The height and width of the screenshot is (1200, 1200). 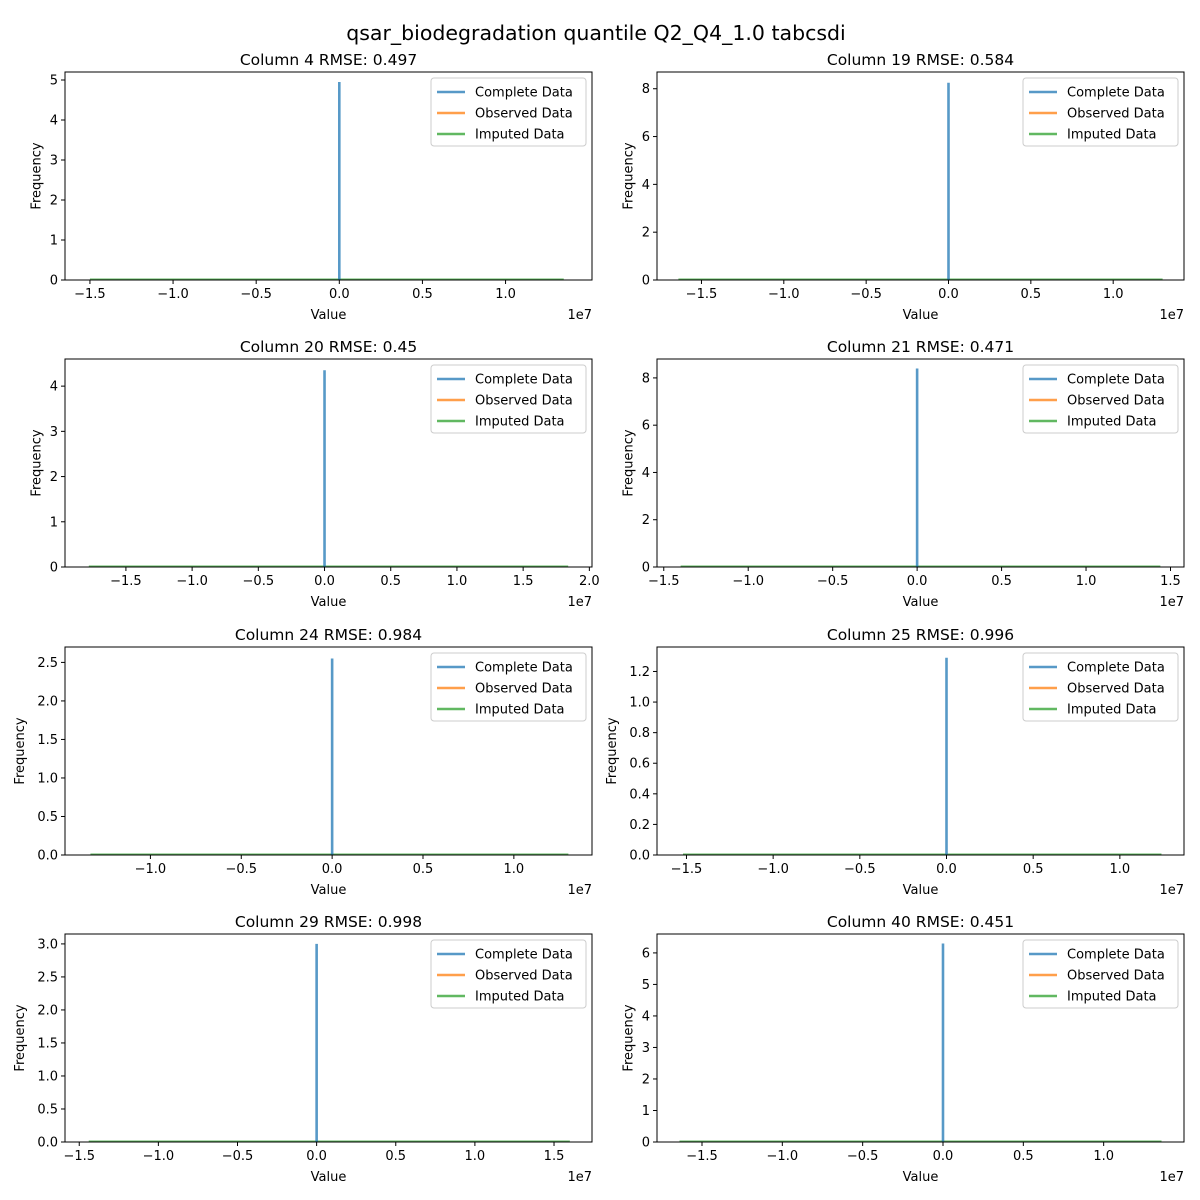 What do you see at coordinates (54, 201) in the screenshot?
I see `y-tick-label: 2` at bounding box center [54, 201].